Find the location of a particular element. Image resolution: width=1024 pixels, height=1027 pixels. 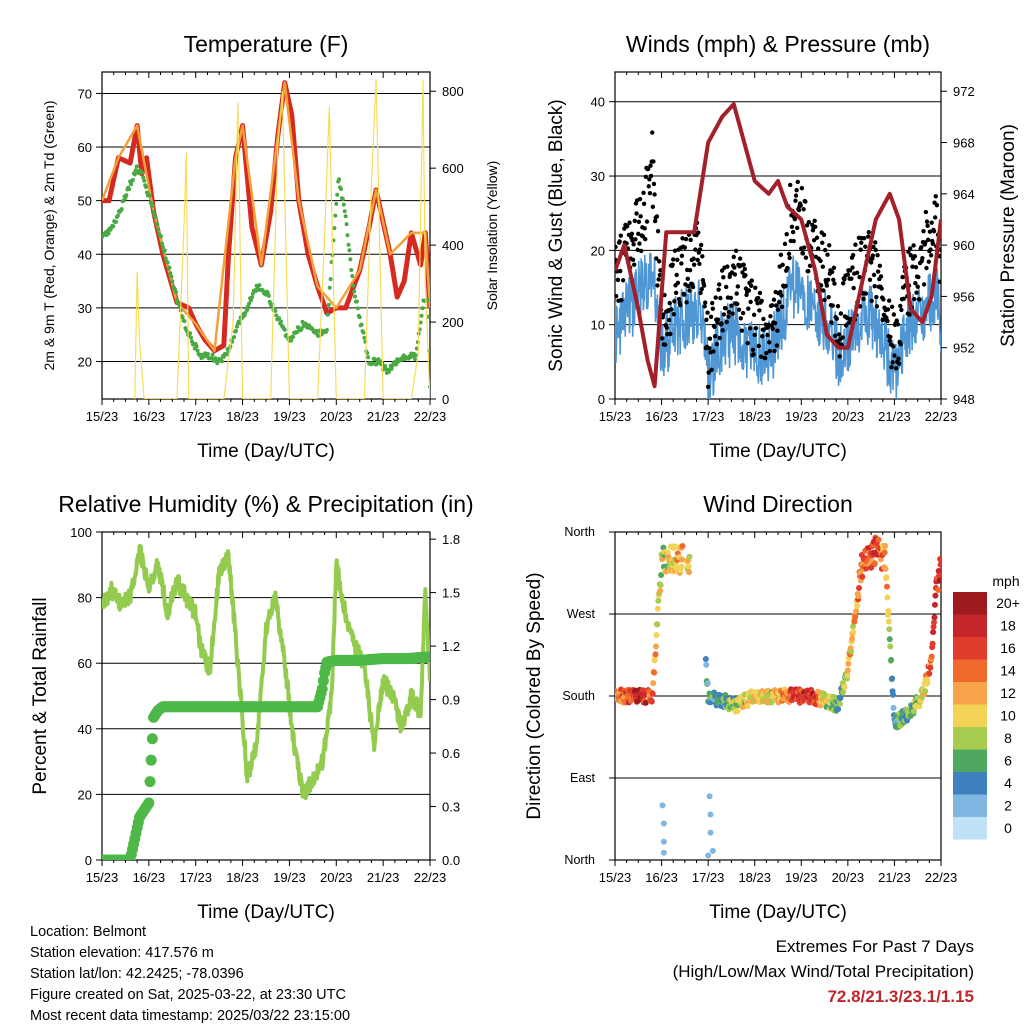

wind_direction-colorbar-label: 6 is located at coordinates (1008, 761).